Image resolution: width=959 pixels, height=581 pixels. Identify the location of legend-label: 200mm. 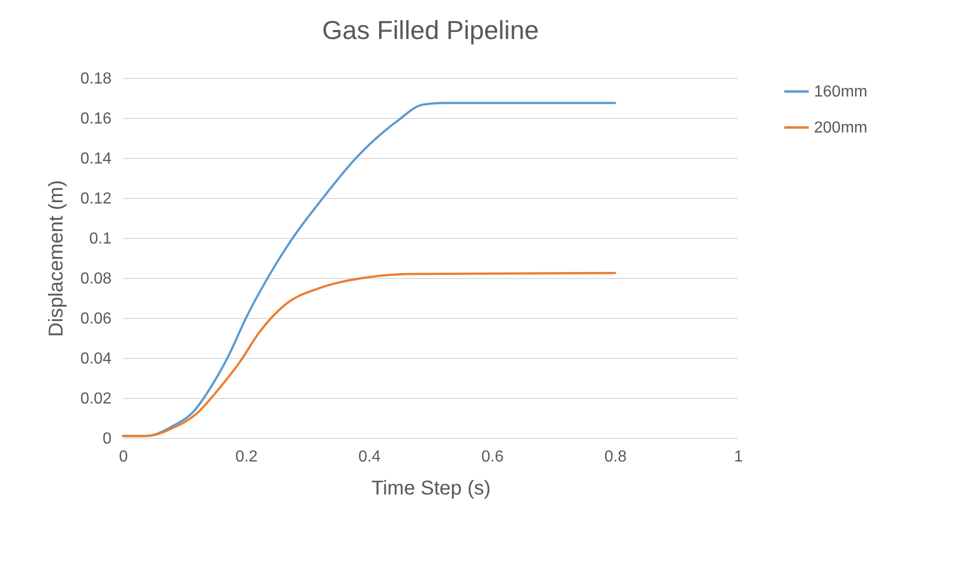
(841, 128).